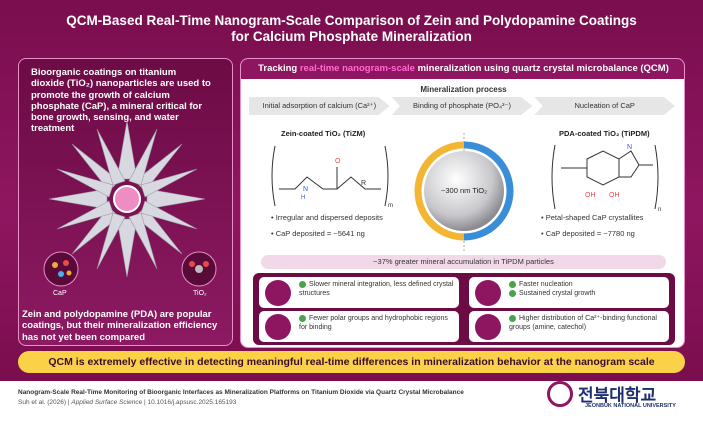 The width and height of the screenshot is (703, 426). I want to click on university-name-en: JEONBUK NATIONAL UNIVERSITY, so click(630, 406).